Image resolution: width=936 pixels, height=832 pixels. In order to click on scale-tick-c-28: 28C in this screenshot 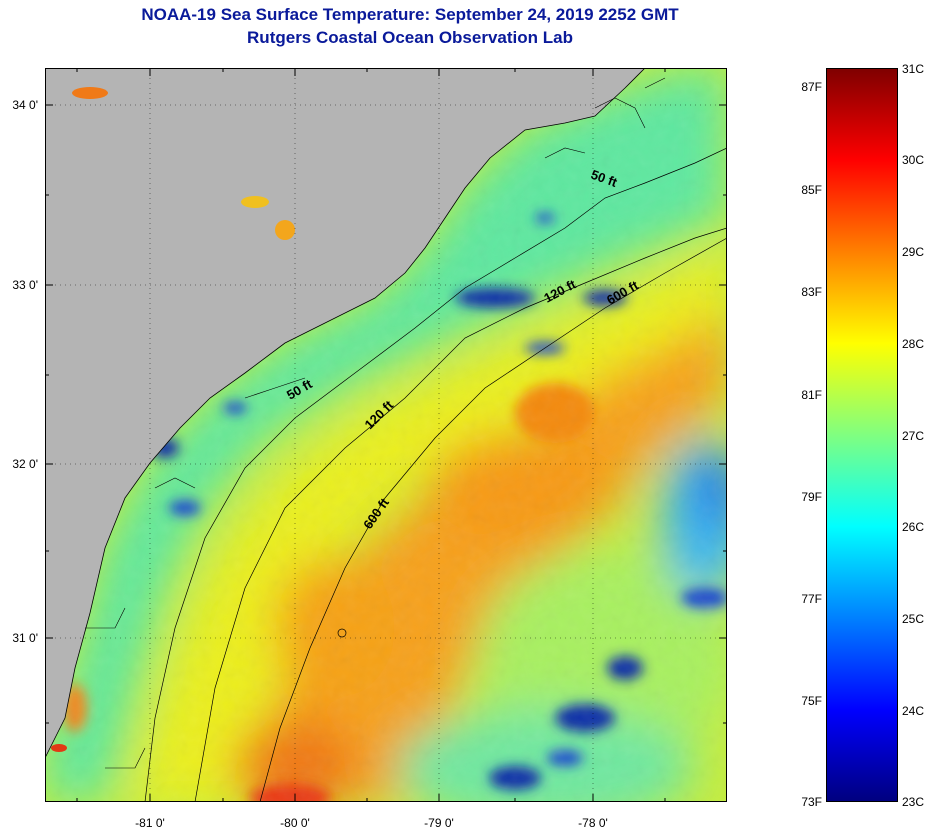, I will do `click(913, 344)`.